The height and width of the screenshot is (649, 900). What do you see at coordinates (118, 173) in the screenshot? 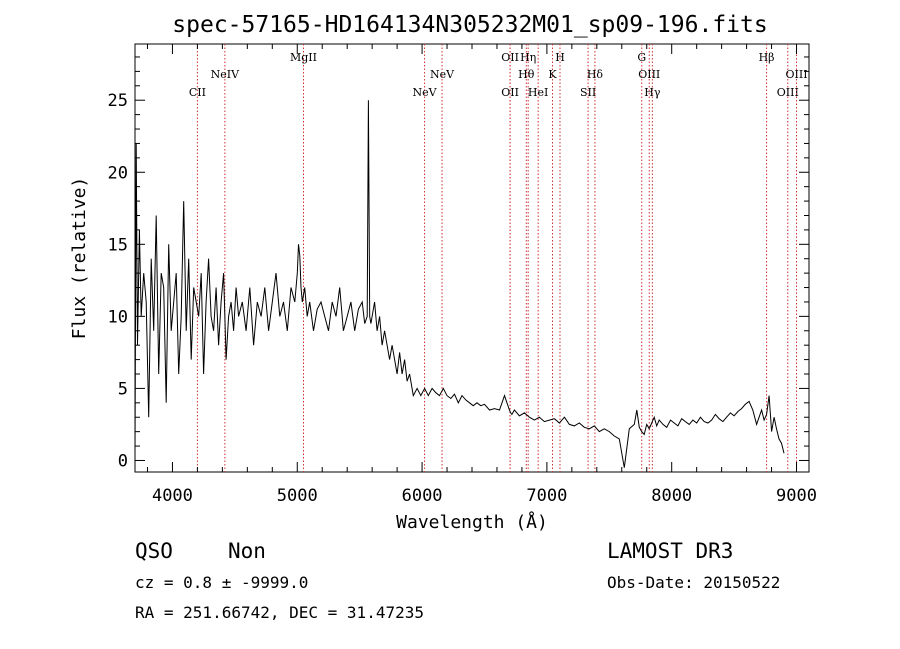
I see `y-tick-label: 20` at bounding box center [118, 173].